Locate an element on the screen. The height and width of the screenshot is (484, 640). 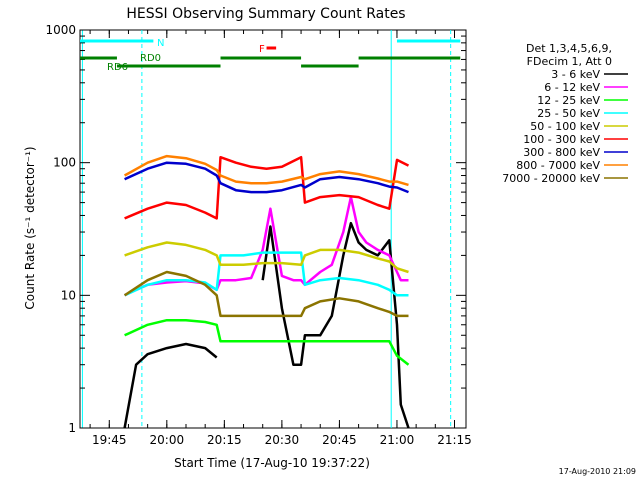
flag-label: N is located at coordinates (160, 43).